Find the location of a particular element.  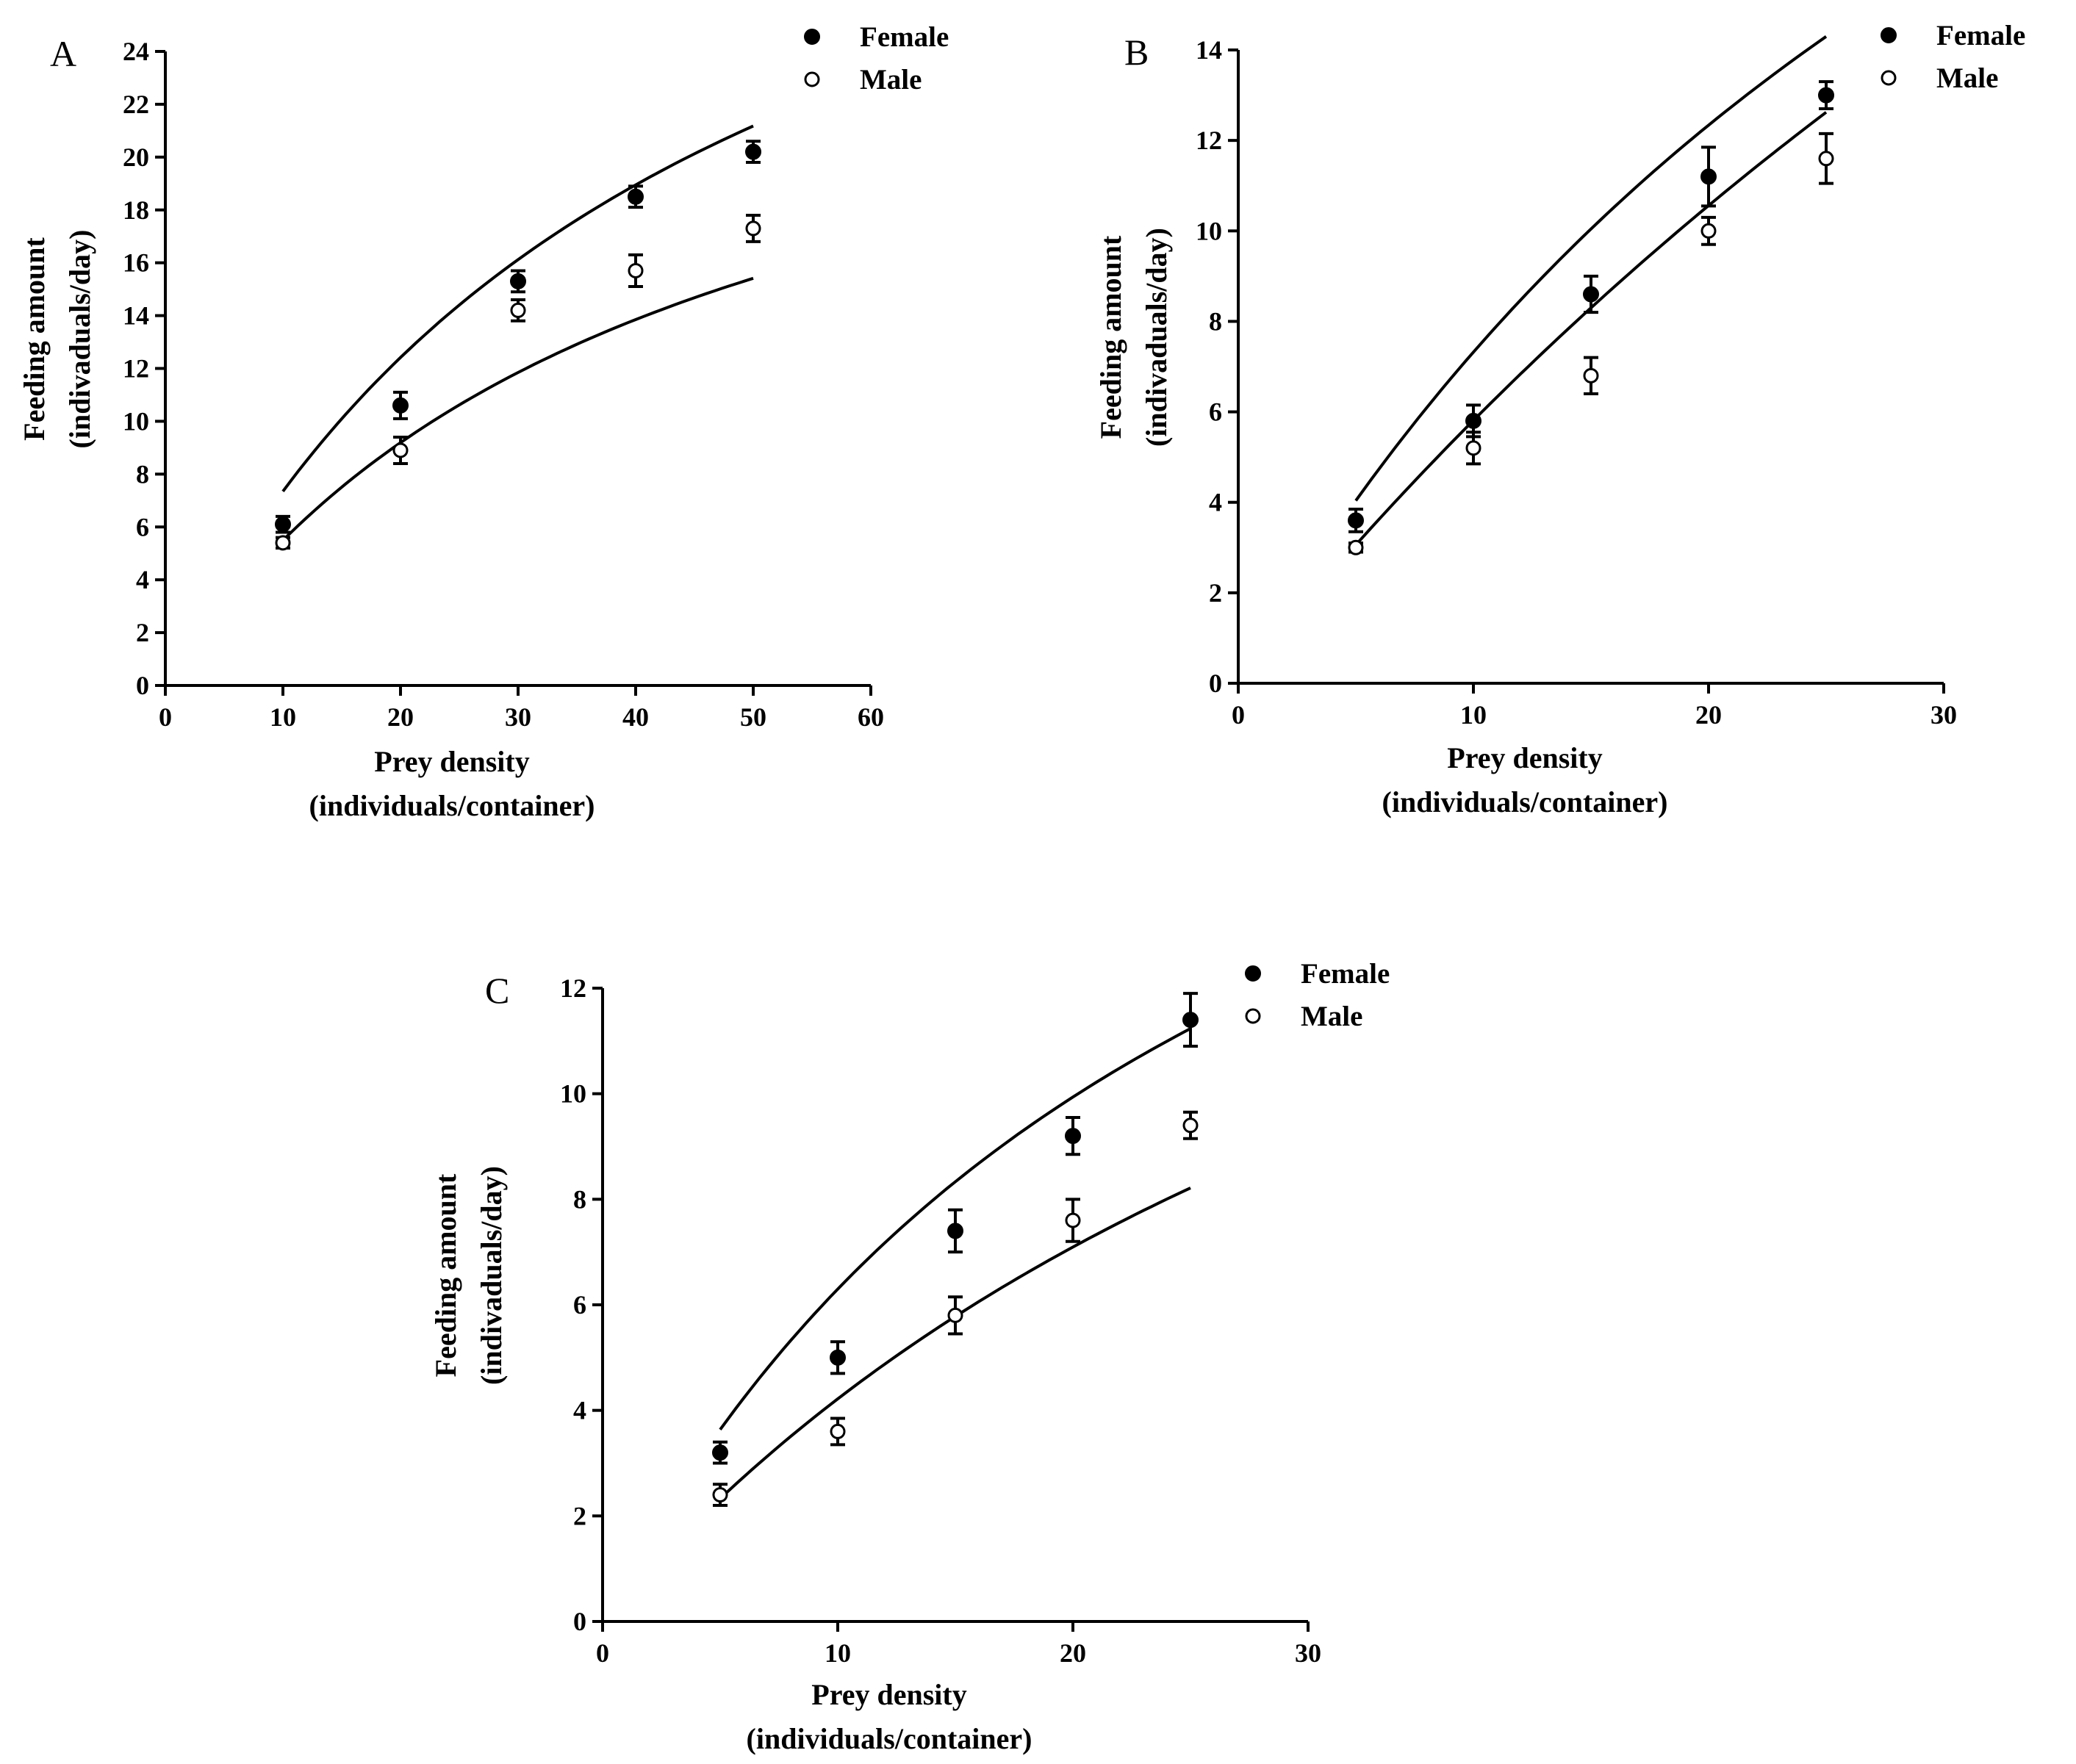

panel-letter: C is located at coordinates (497, 991).